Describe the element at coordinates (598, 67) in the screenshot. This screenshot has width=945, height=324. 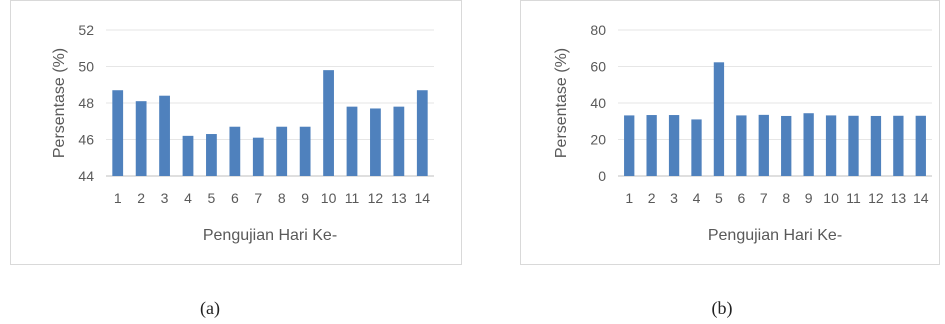
I see `y-tick-label: 60` at that location.